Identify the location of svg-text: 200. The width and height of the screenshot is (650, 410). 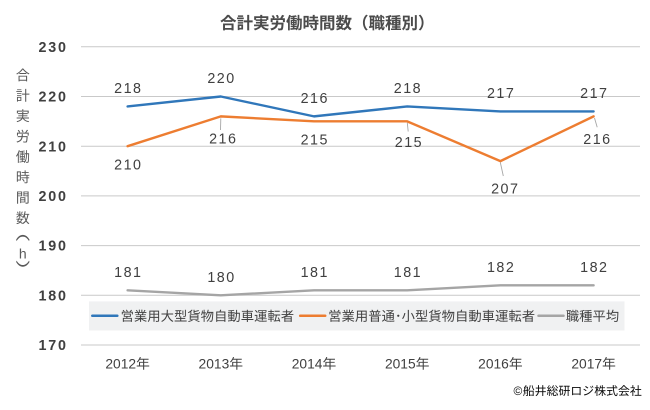
(53, 197).